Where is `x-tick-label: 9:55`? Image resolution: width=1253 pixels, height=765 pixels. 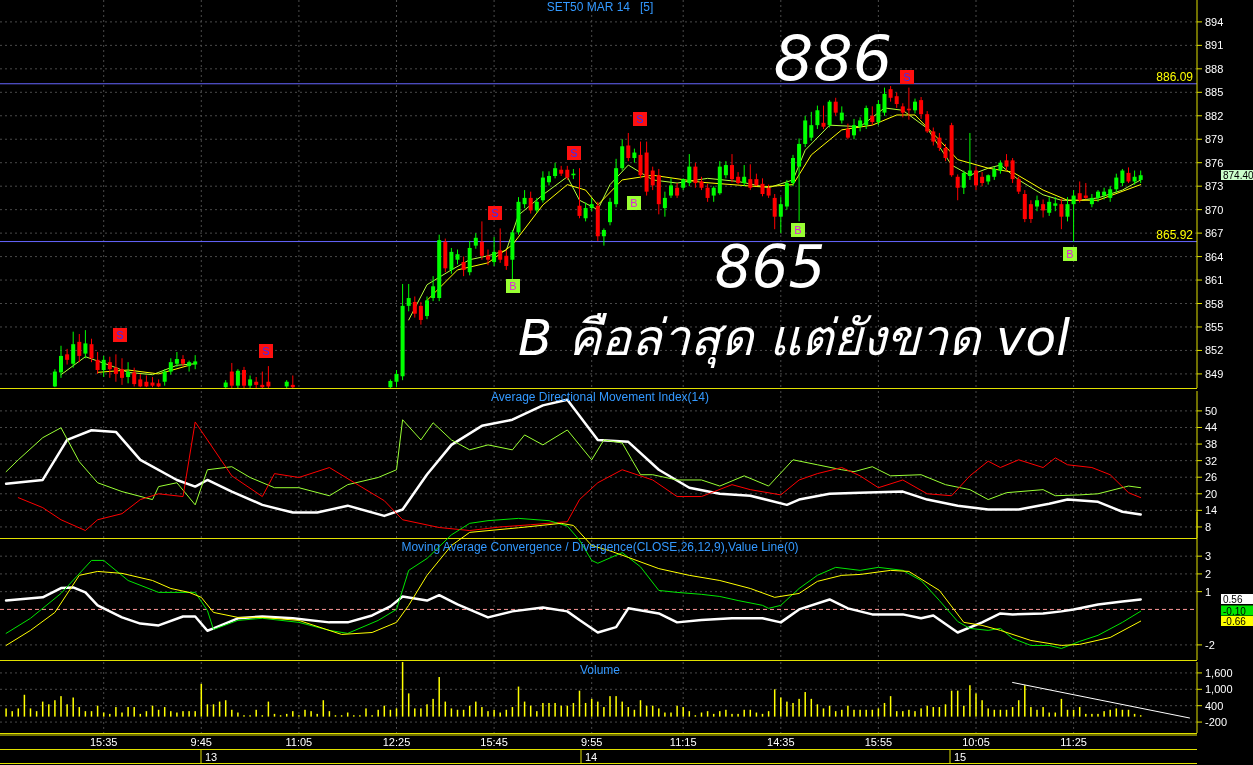
x-tick-label: 9:55 is located at coordinates (591, 742).